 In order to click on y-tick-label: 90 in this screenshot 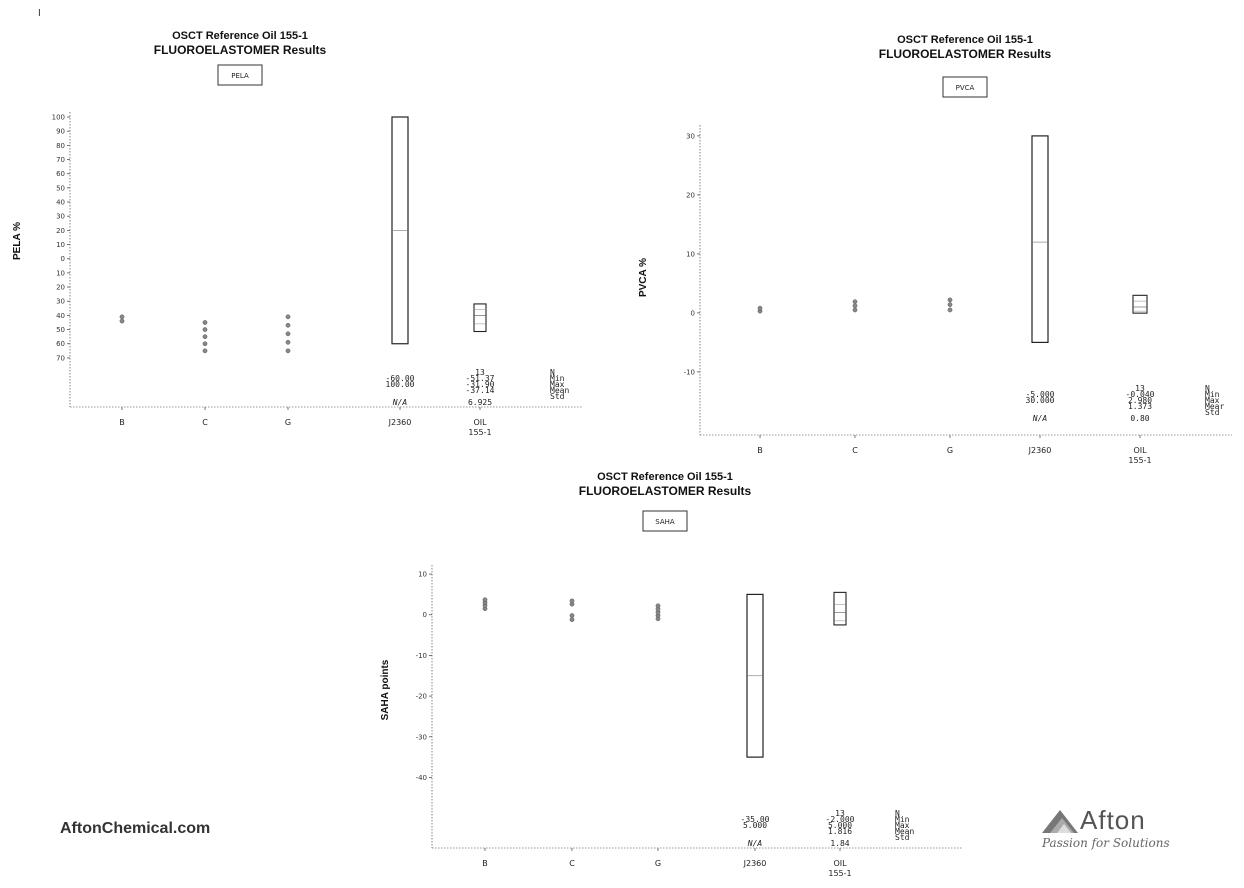, I will do `click(60, 132)`.